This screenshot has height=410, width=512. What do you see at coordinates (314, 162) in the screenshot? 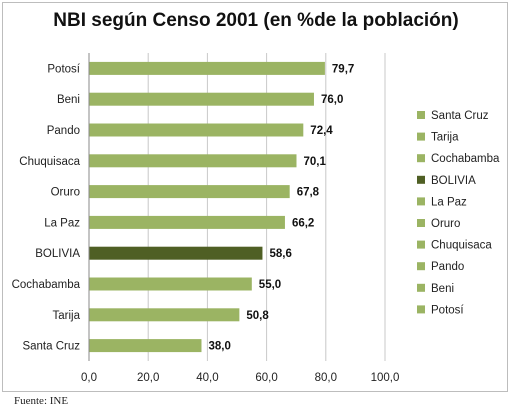
I see `data-label: 70,1` at bounding box center [314, 162].